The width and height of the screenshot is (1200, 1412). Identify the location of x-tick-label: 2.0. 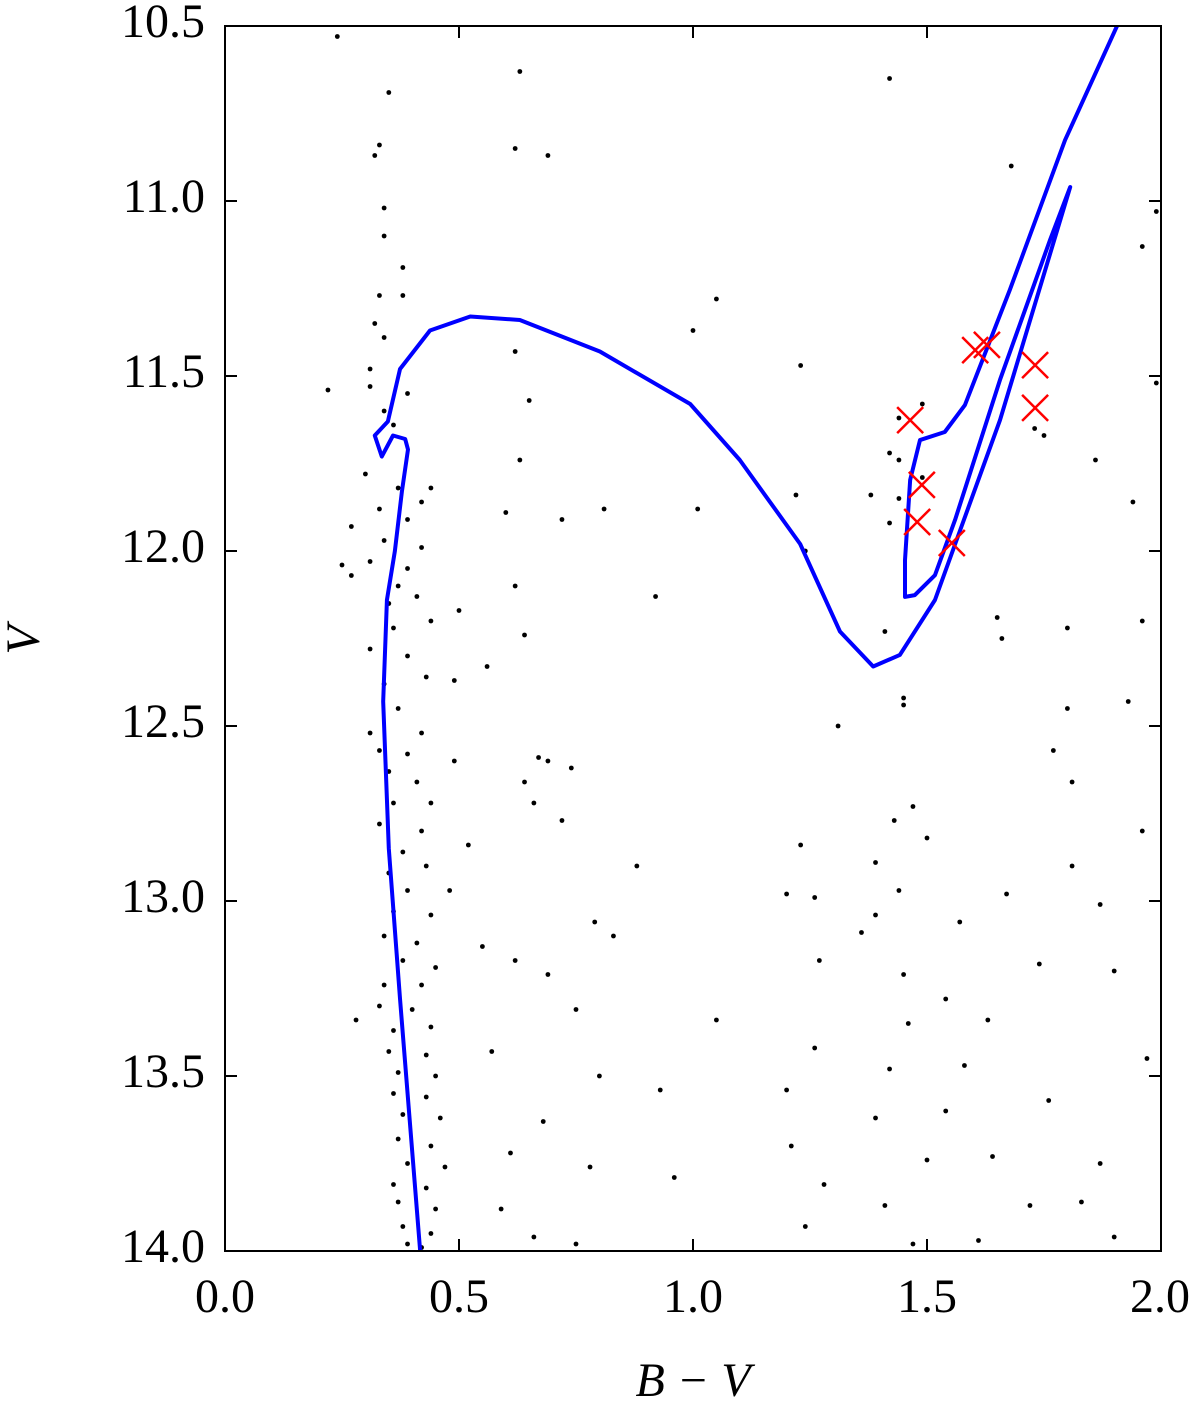
(1160, 1296).